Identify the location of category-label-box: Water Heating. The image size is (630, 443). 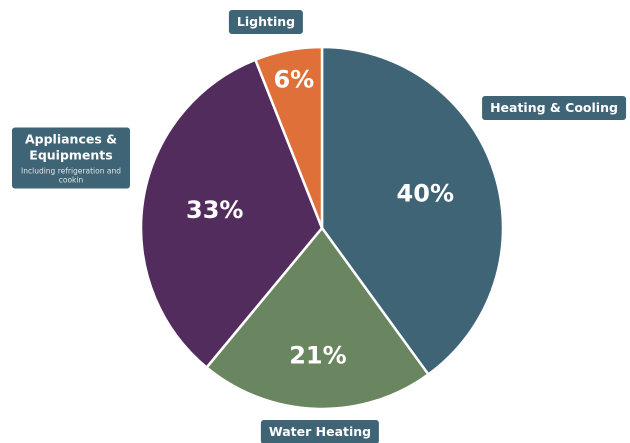
(320, 431).